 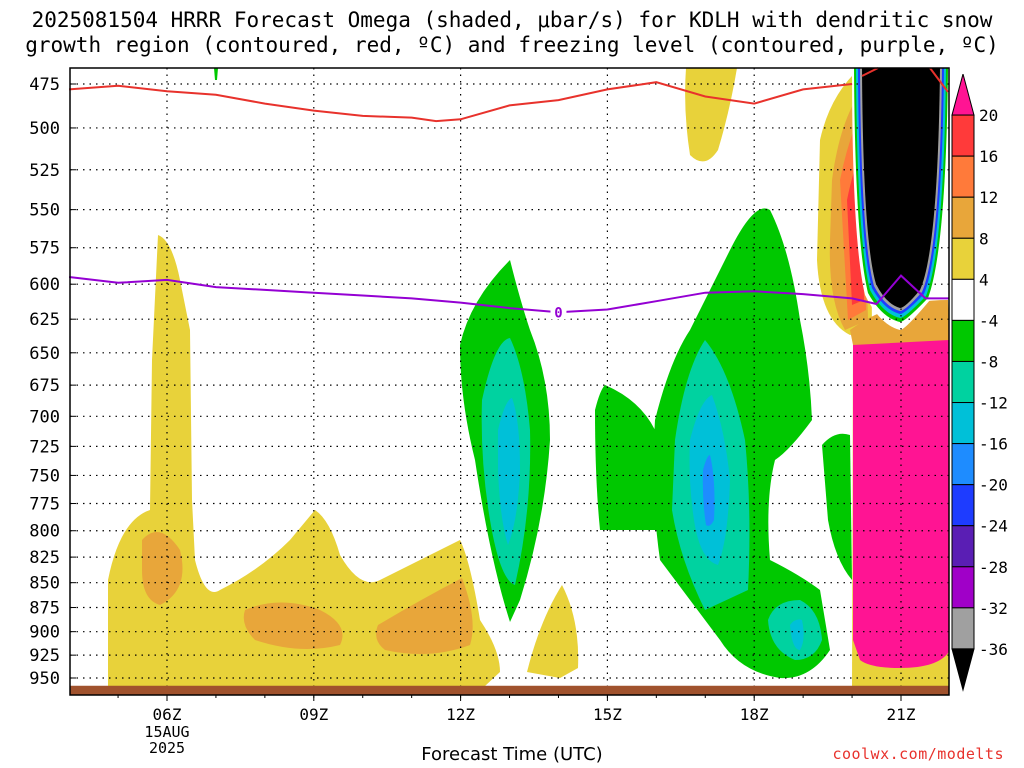 I want to click on y-tick-label: 750, so click(x=44, y=476).